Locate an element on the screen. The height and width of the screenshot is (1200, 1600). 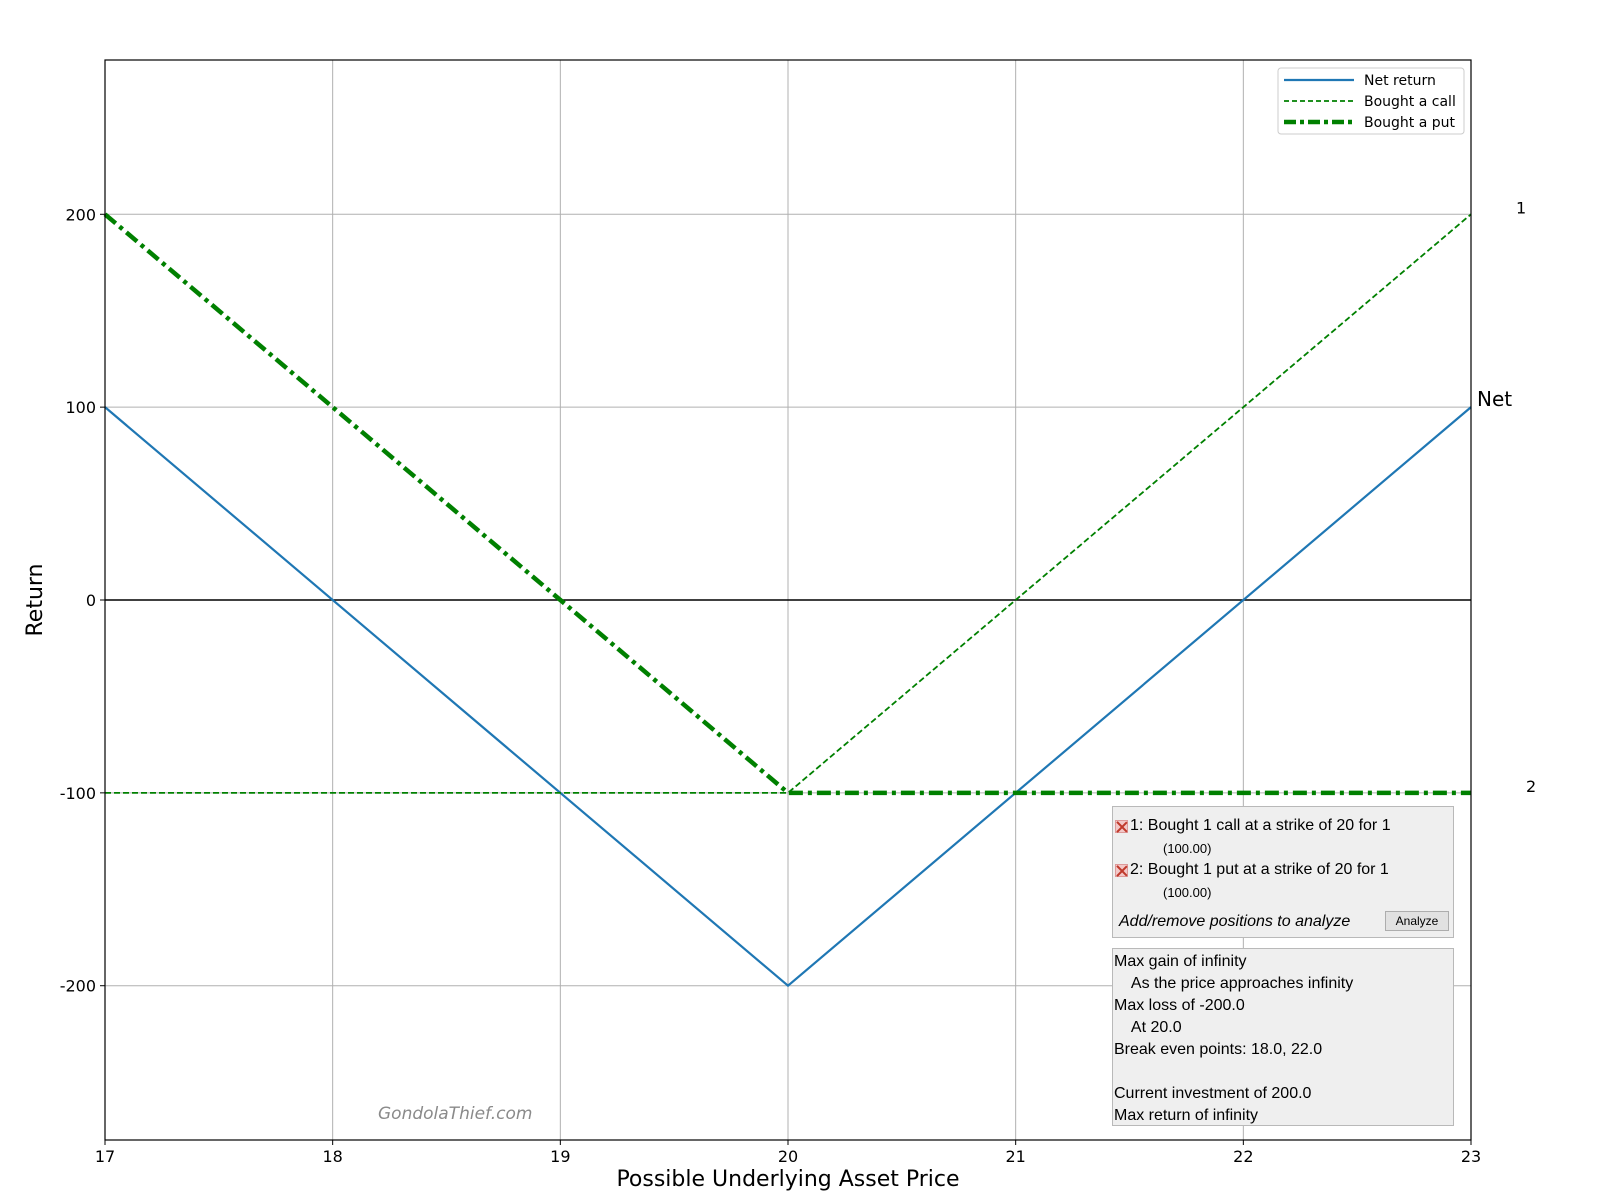
position-label: 1: Bought 1 call at a strike of 20 for 1 is located at coordinates (1260, 825).